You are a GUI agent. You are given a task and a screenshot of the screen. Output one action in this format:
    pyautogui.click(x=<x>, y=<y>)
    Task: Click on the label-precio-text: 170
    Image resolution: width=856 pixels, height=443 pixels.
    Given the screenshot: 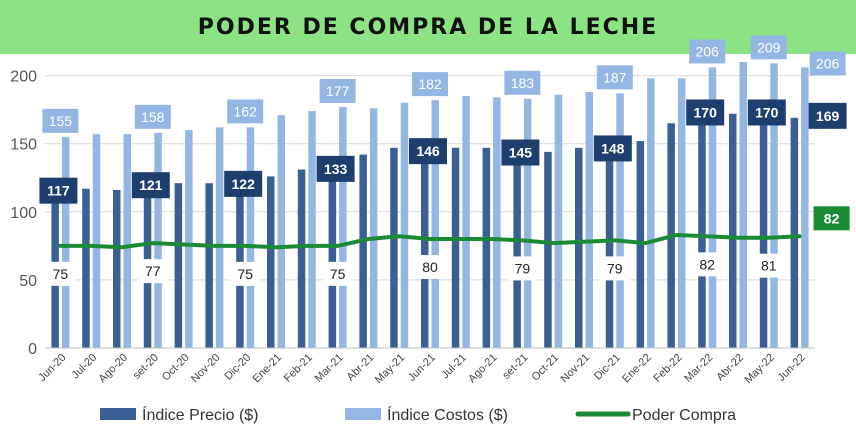 What is the action you would take?
    pyautogui.click(x=706, y=112)
    